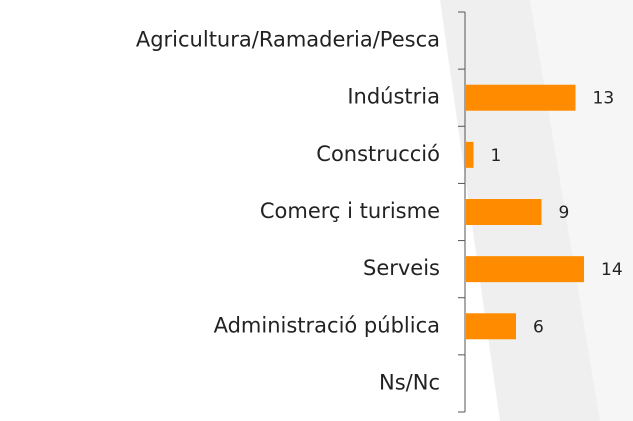  Describe the element at coordinates (327, 325) in the screenshot. I see `category-label: Administració pública` at that location.